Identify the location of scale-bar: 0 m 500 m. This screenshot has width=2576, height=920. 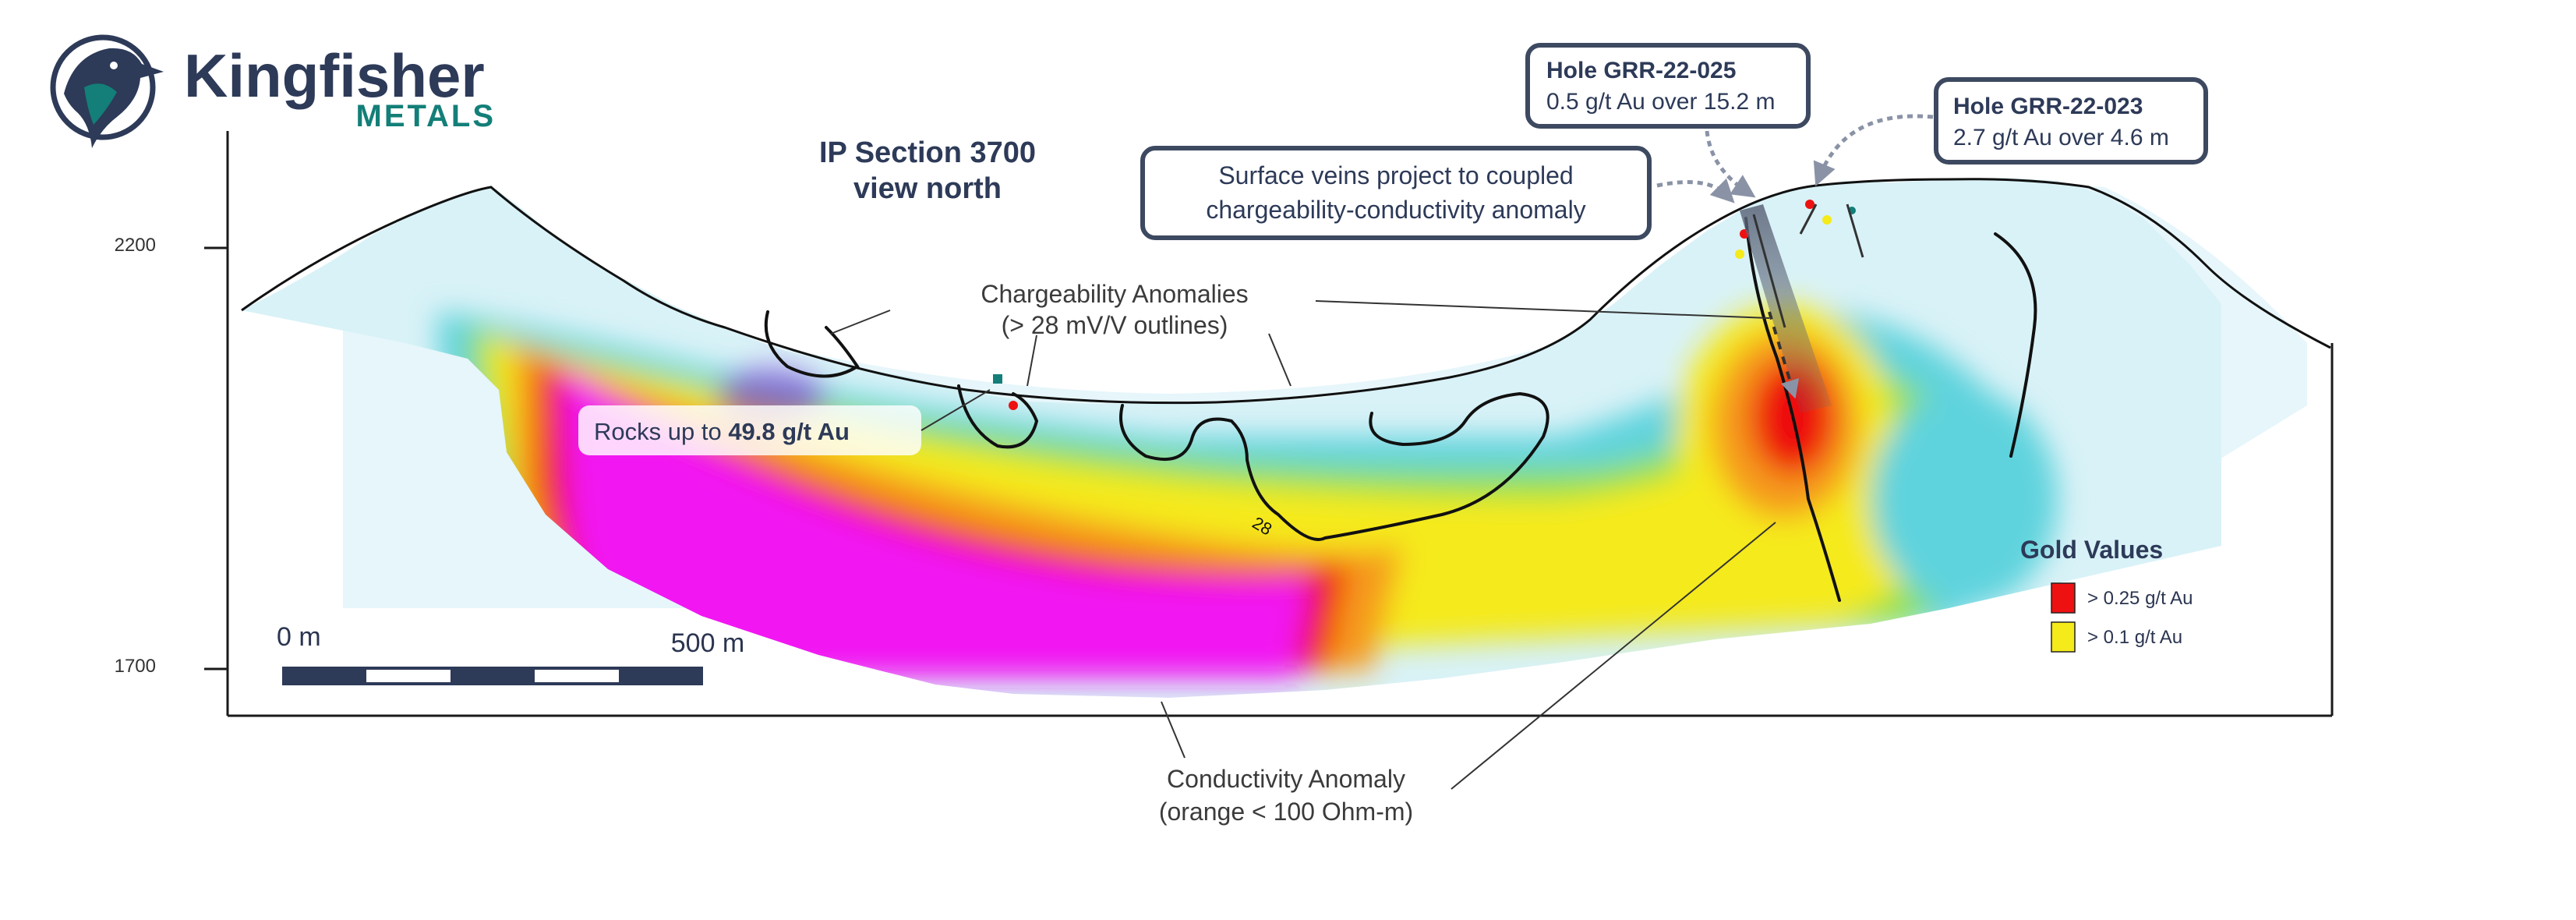
(510, 653).